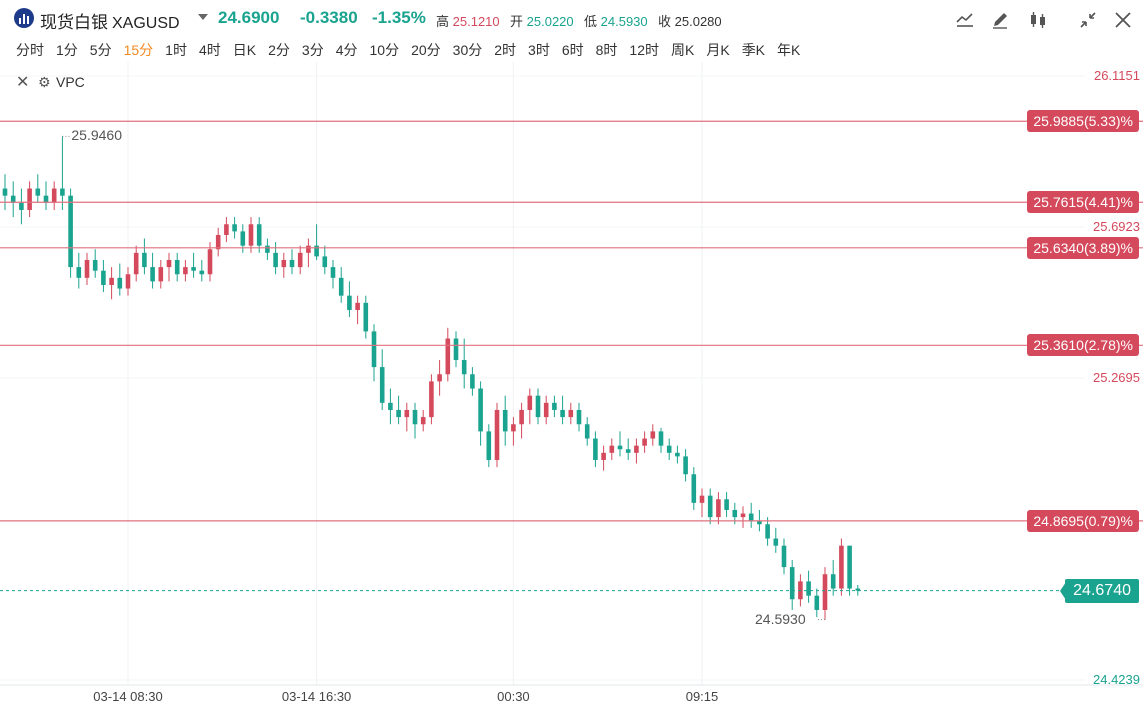  Describe the element at coordinates (279, 50) in the screenshot. I see `period-tab-7: 2分` at that location.